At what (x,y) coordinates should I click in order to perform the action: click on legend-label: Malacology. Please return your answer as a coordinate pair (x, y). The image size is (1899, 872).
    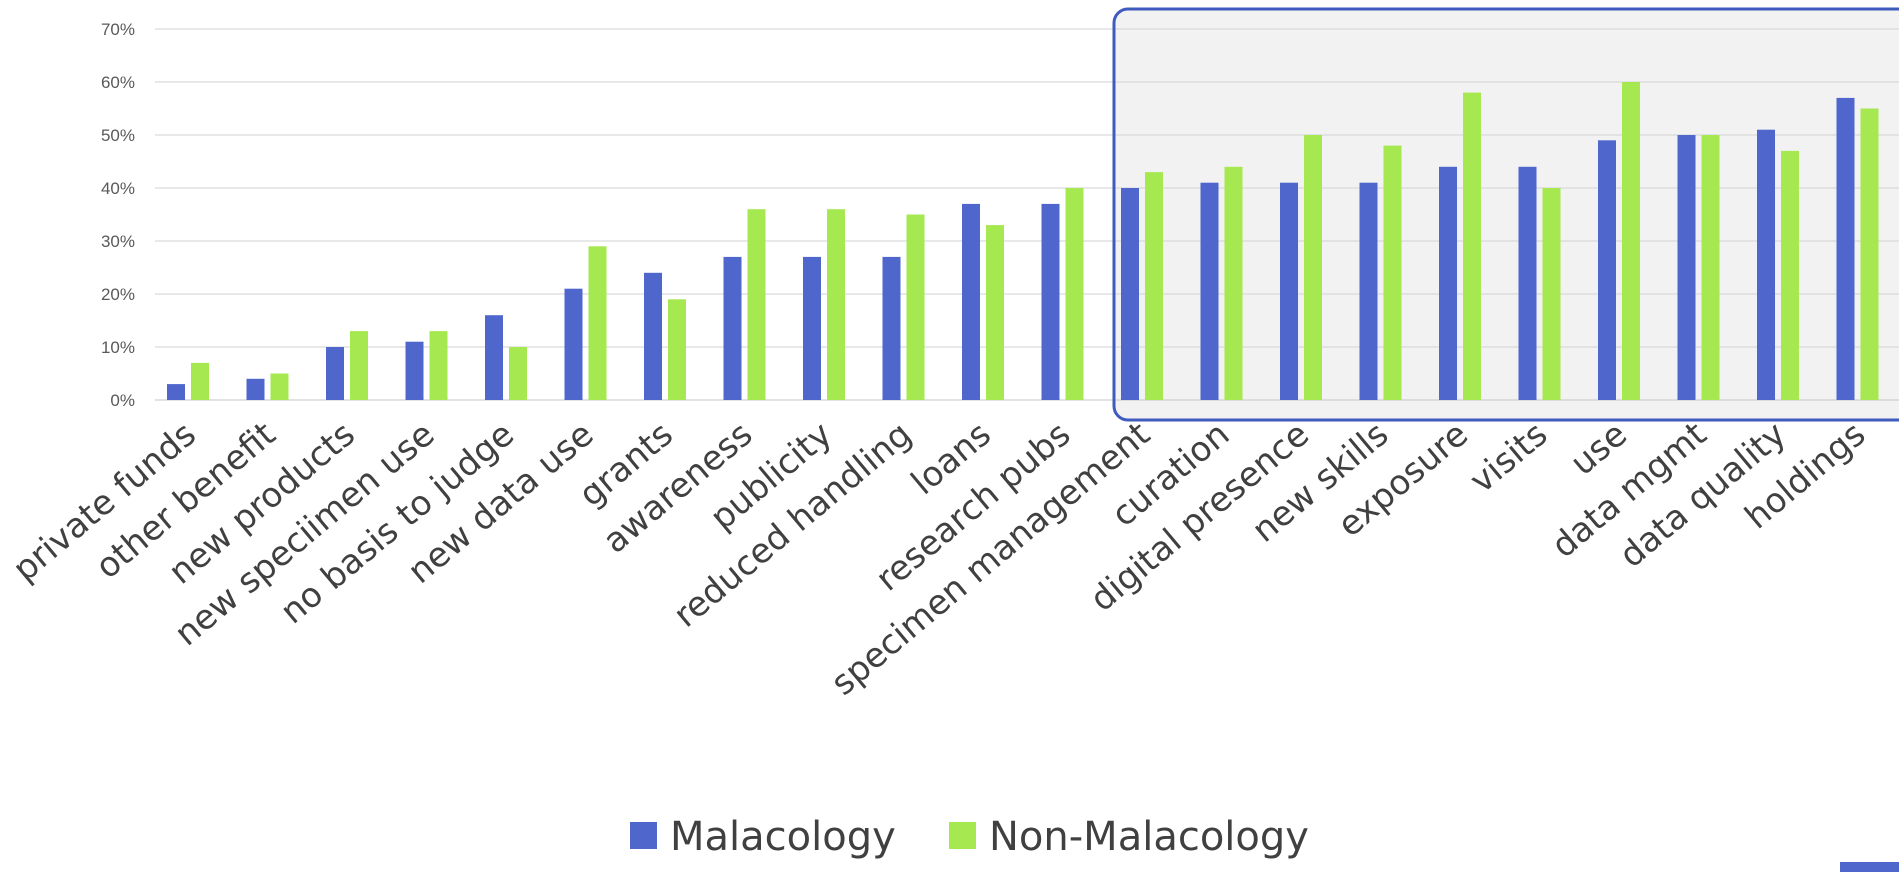
    Looking at the image, I should click on (783, 837).